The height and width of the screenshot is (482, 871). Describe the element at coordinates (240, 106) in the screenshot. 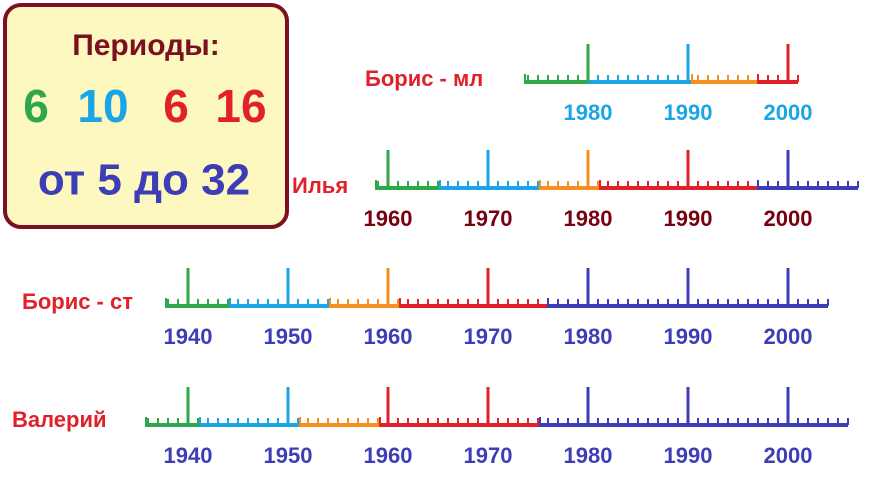

I see `period: 16` at that location.